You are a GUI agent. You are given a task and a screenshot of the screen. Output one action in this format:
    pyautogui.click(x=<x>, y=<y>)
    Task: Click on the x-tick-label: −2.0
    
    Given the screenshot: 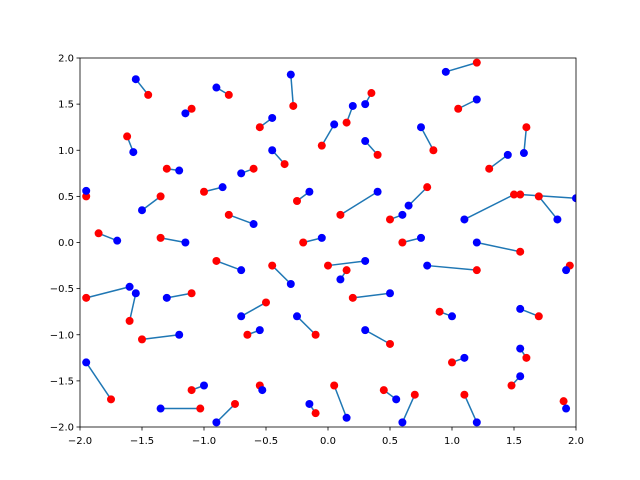 What is the action you would take?
    pyautogui.click(x=80, y=441)
    